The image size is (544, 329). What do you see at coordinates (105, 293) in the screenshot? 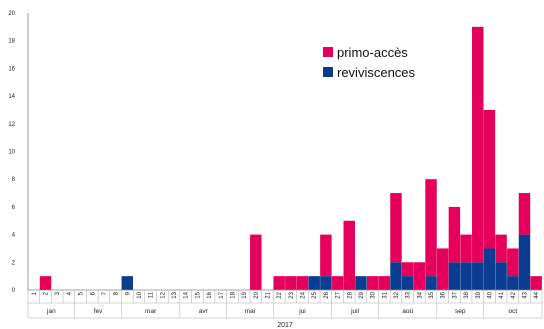
I see `x-tick-label: 7` at bounding box center [105, 293].